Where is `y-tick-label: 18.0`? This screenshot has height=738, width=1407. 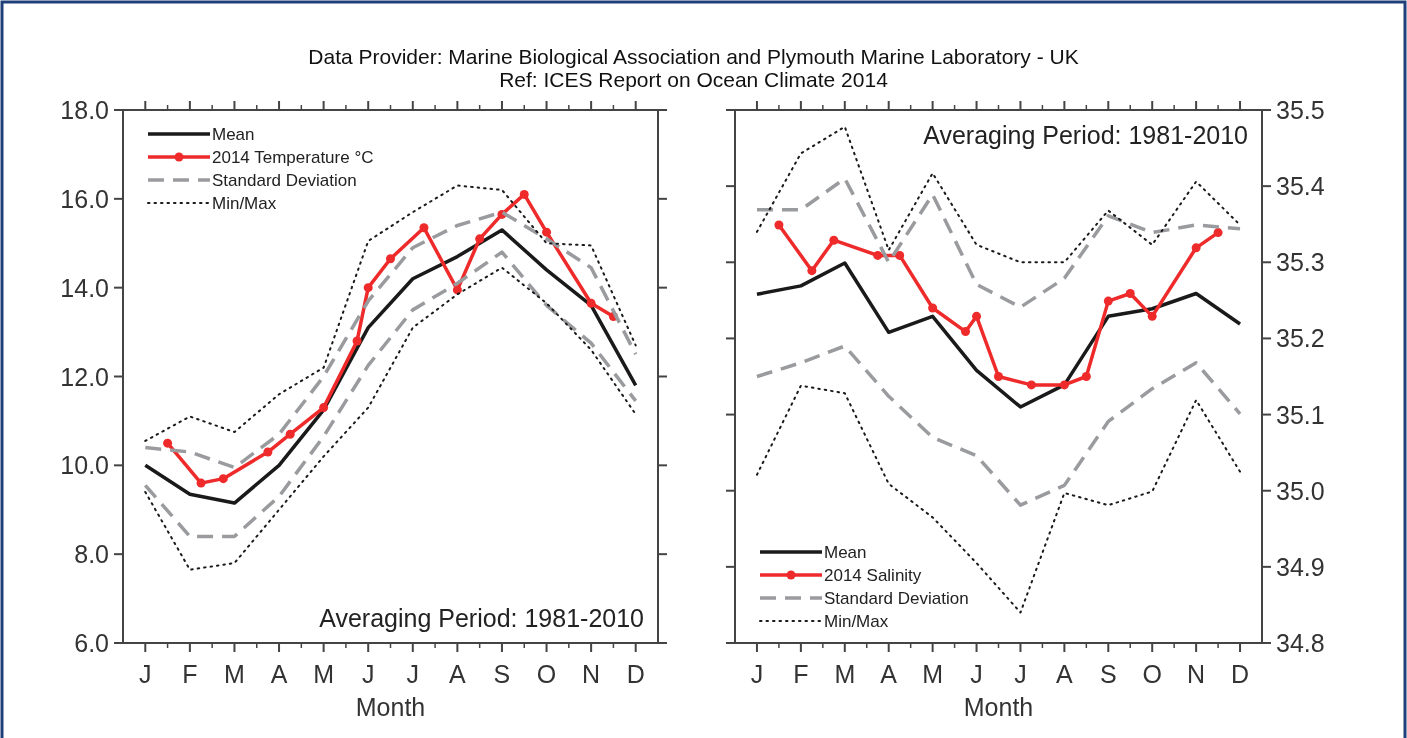
y-tick-label: 18.0 is located at coordinates (84, 110).